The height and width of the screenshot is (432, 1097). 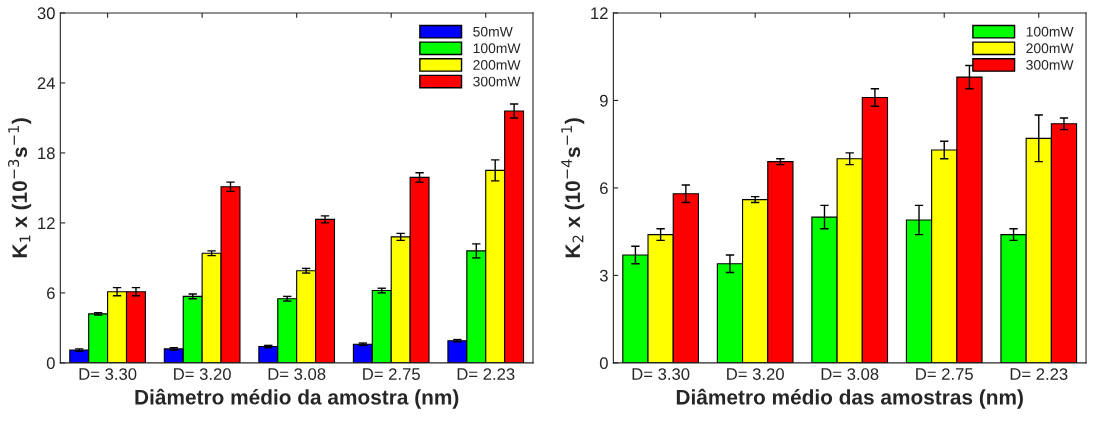 What do you see at coordinates (46, 13) in the screenshot?
I see `y-tick-label: 30` at bounding box center [46, 13].